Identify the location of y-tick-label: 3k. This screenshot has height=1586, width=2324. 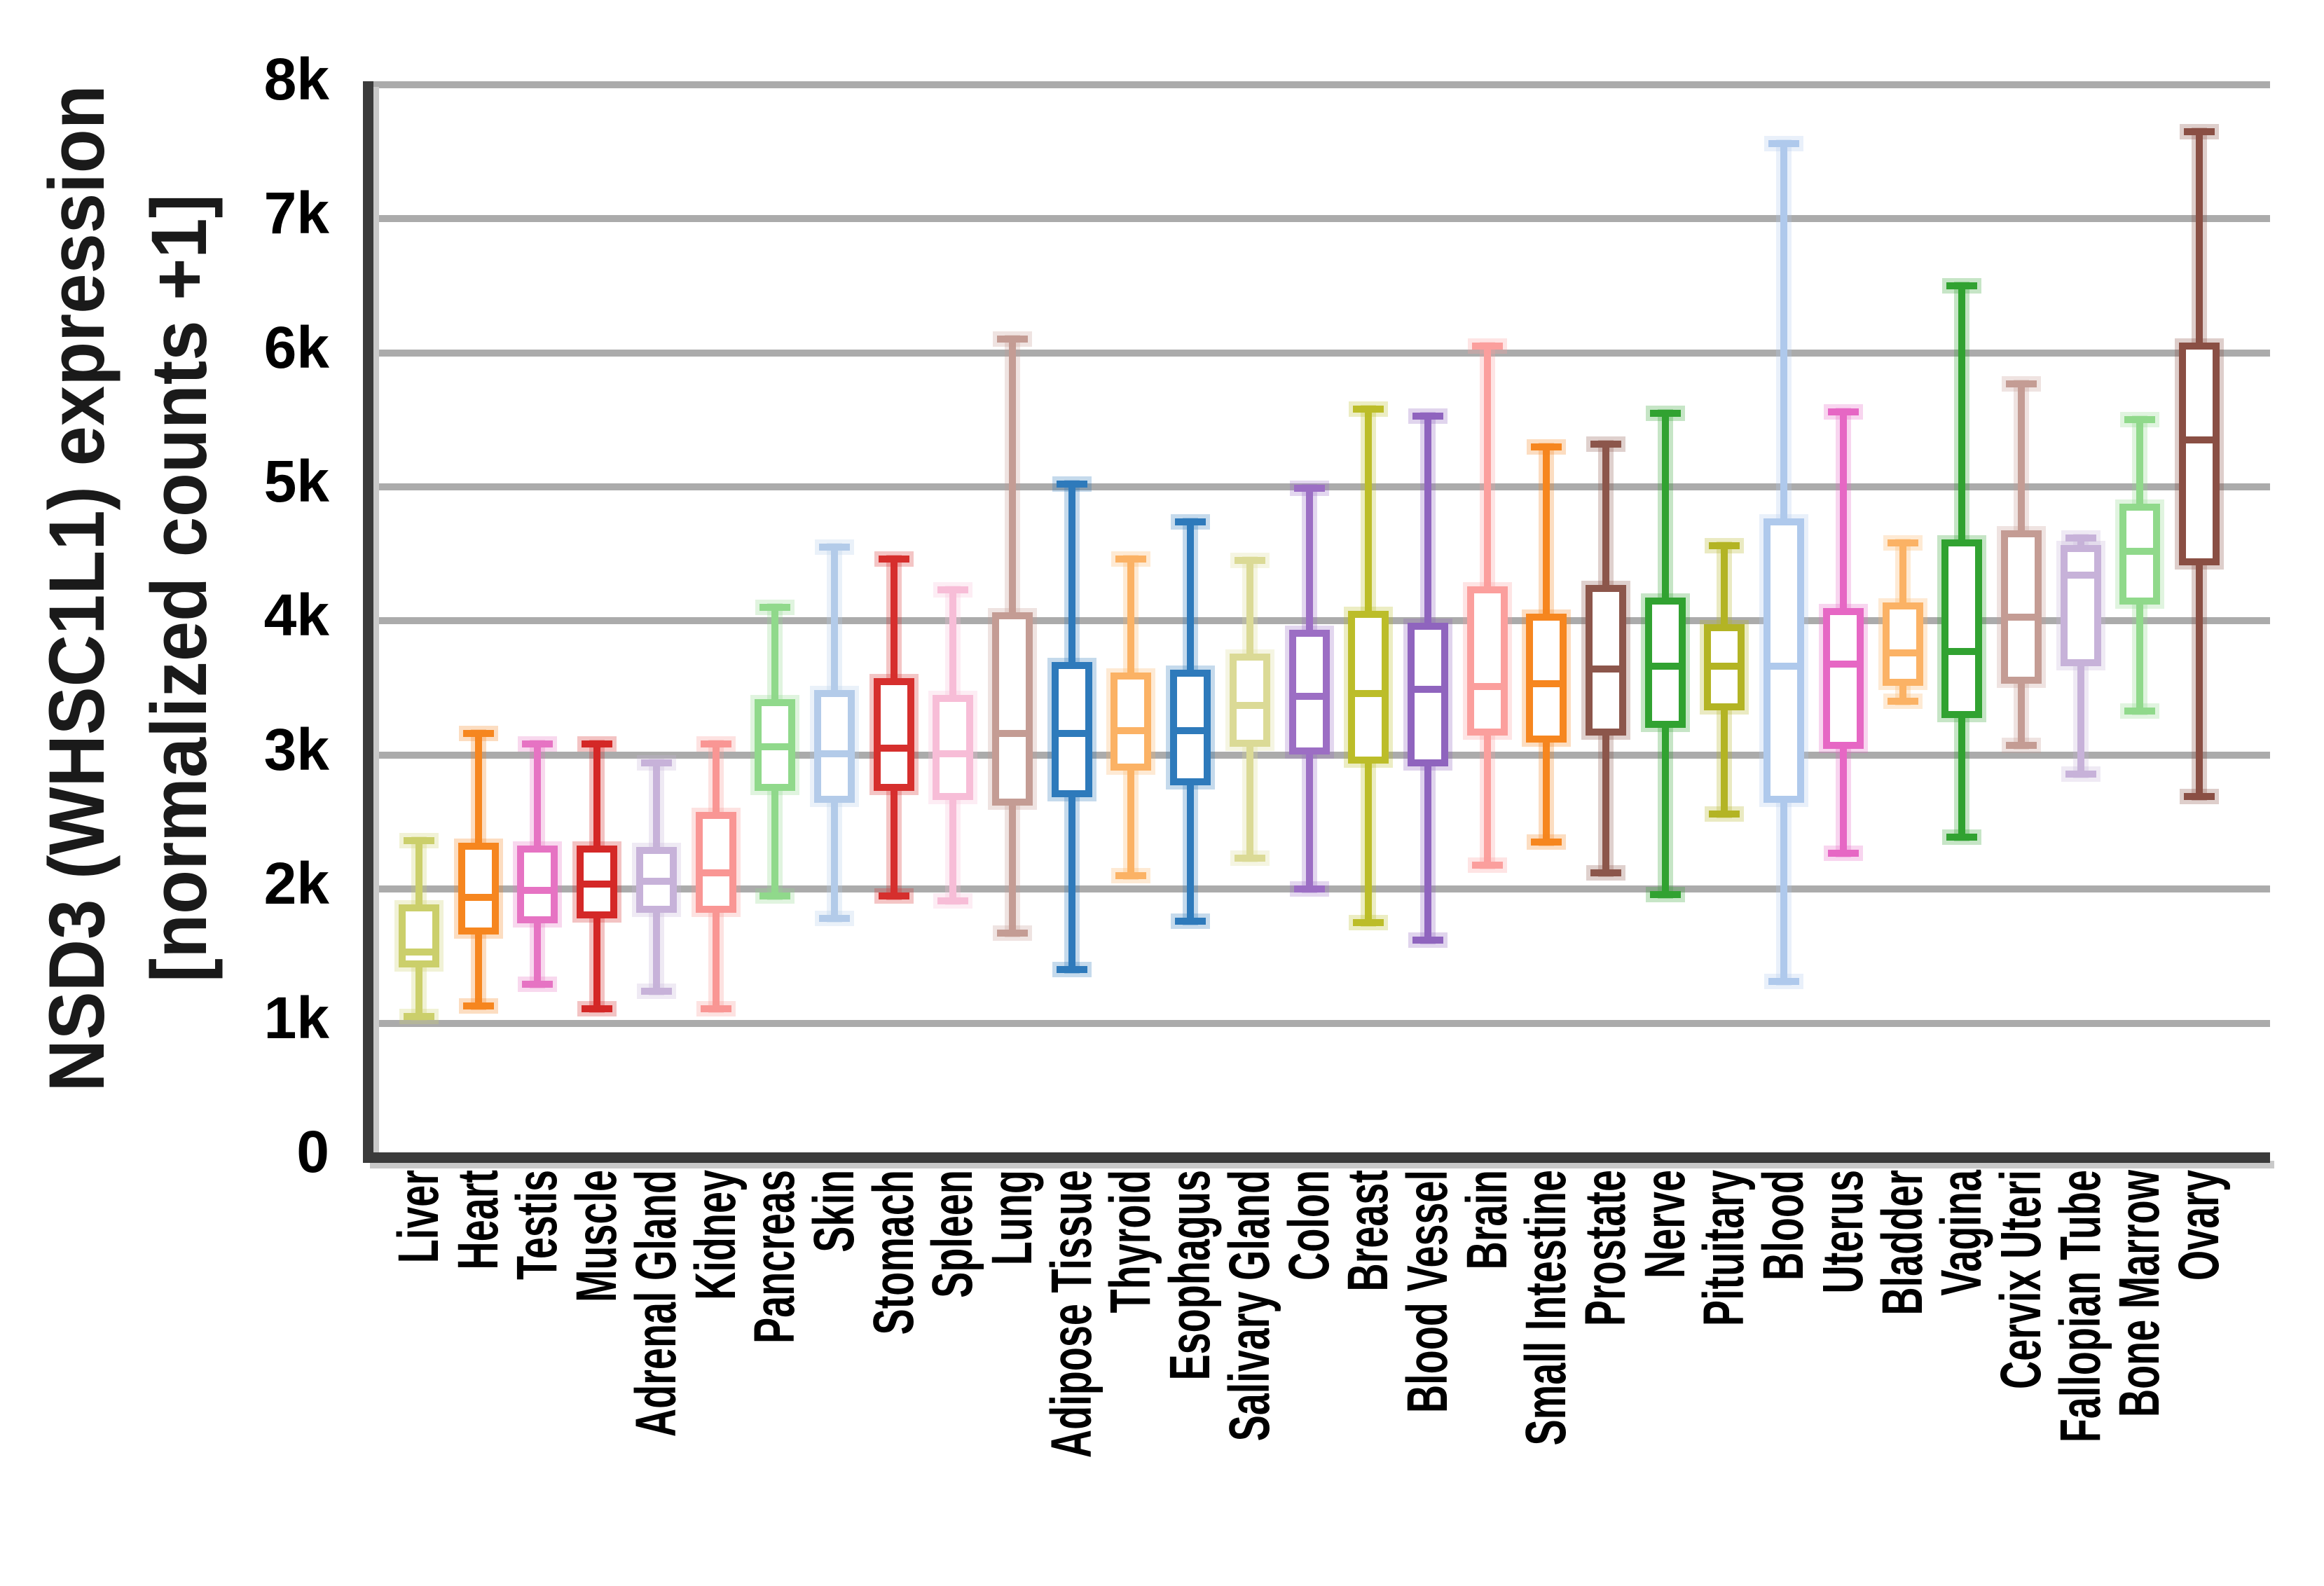
(296, 749).